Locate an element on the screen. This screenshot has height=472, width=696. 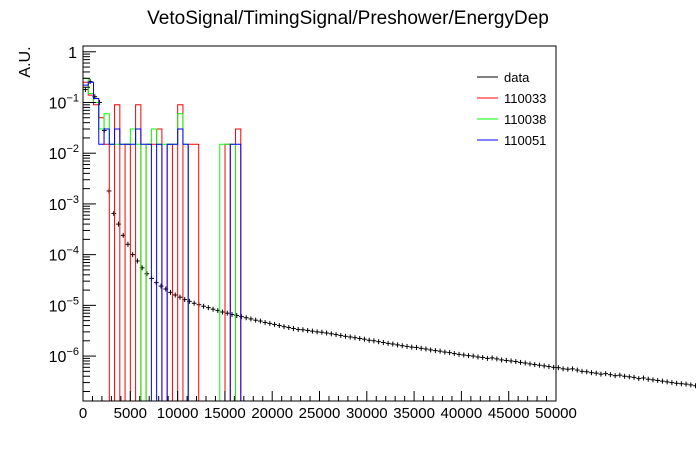
x-tick-label: 15000 is located at coordinates (225, 413).